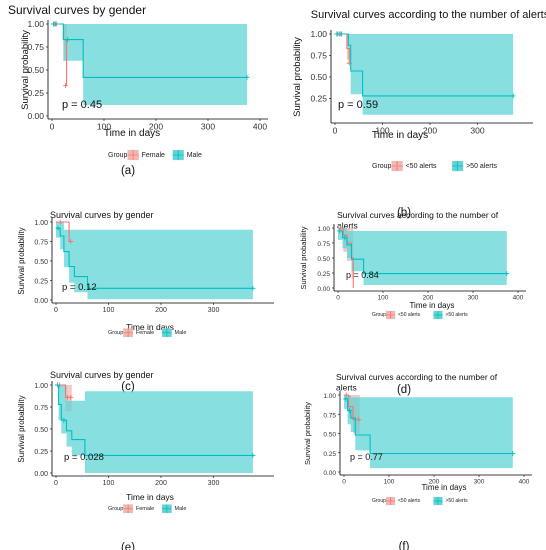 This screenshot has width=546, height=550. Describe the element at coordinates (366, 457) in the screenshot. I see `p-value: p = 0.77` at that location.